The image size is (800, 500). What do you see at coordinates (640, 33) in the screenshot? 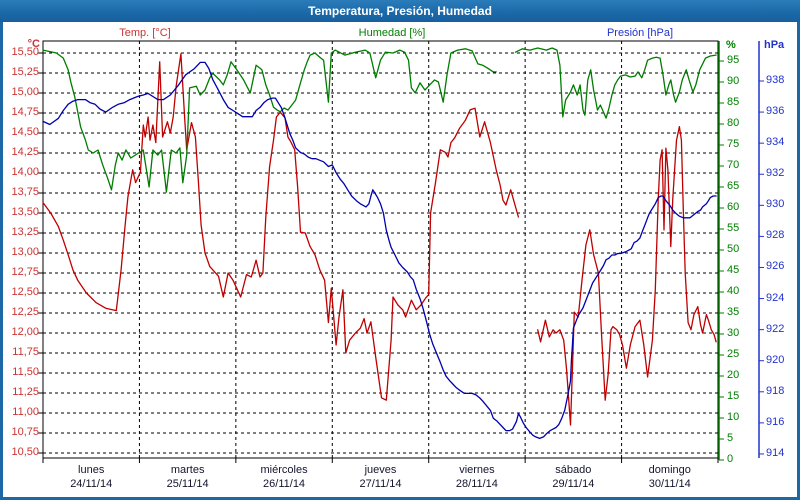
I see `legend-pressure: Presión [hPa]` at bounding box center [640, 33].